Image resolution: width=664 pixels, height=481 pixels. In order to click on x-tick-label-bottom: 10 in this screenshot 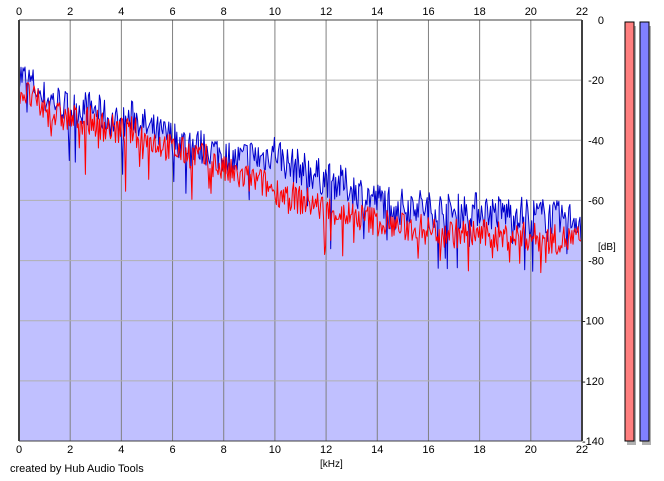, I will do `click(275, 450)`.